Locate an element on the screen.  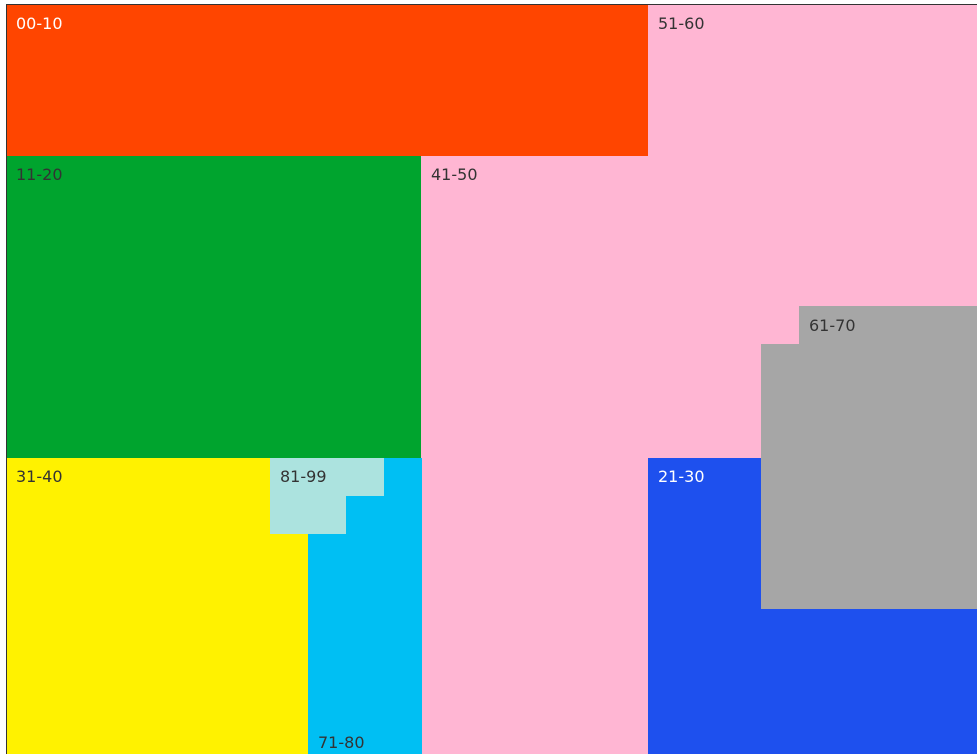
frame-top-border is located at coordinates (491, 4).